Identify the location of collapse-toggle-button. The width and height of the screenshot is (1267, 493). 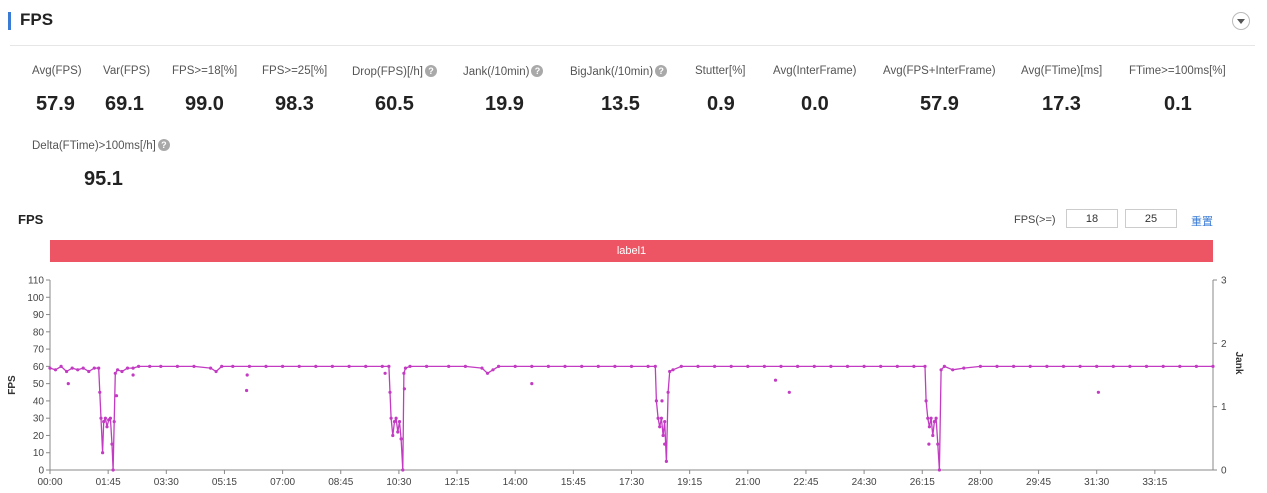
(1241, 21).